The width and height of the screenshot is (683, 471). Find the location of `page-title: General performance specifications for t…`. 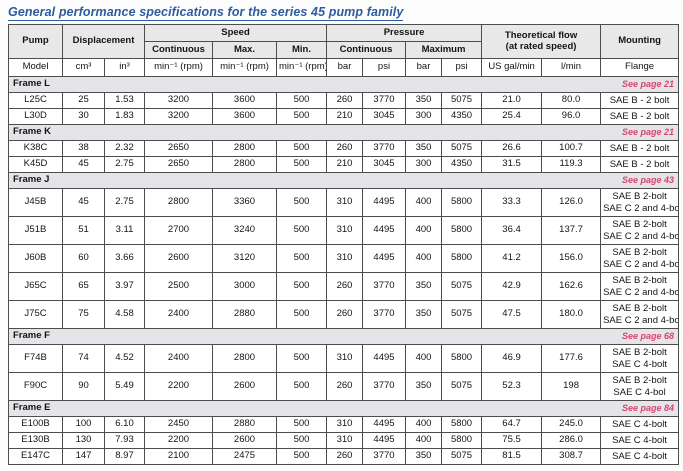

page-title: General performance specifications for t… is located at coordinates (206, 13).